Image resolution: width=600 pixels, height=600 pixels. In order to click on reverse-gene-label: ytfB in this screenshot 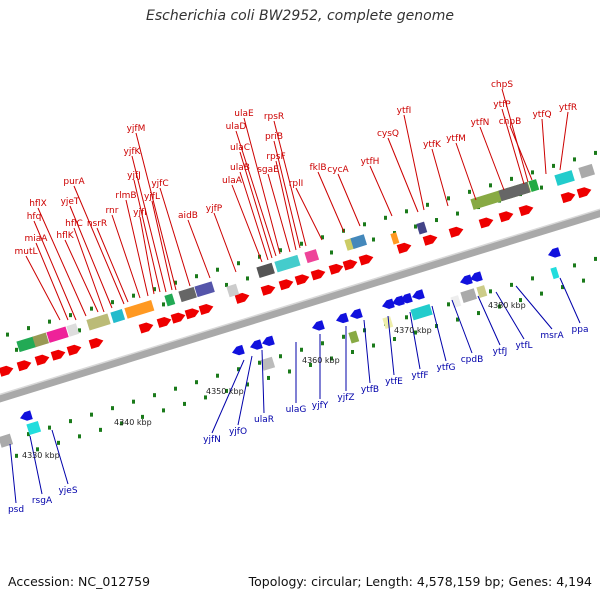, I will do `click(370, 390)`.